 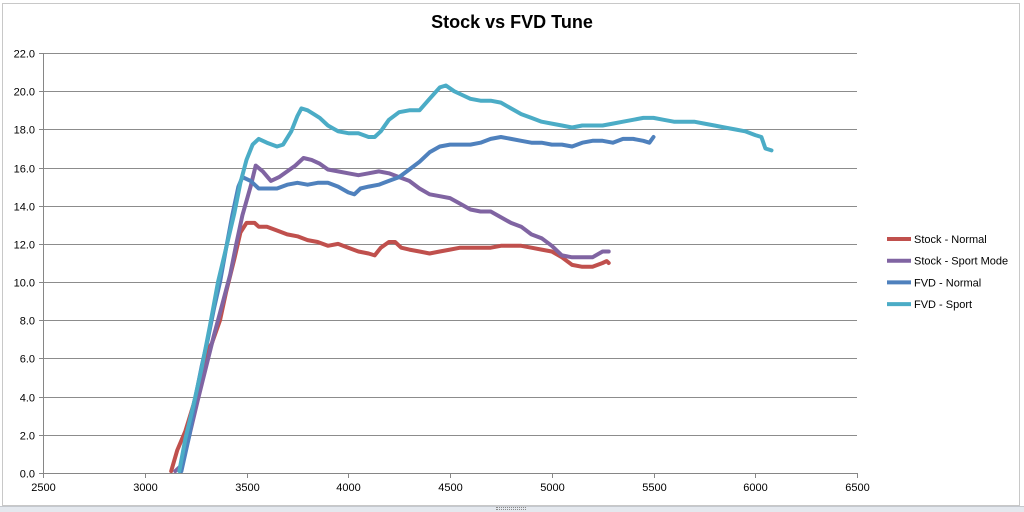 I want to click on y-tick-label-7: 14.0, so click(x=24, y=208).